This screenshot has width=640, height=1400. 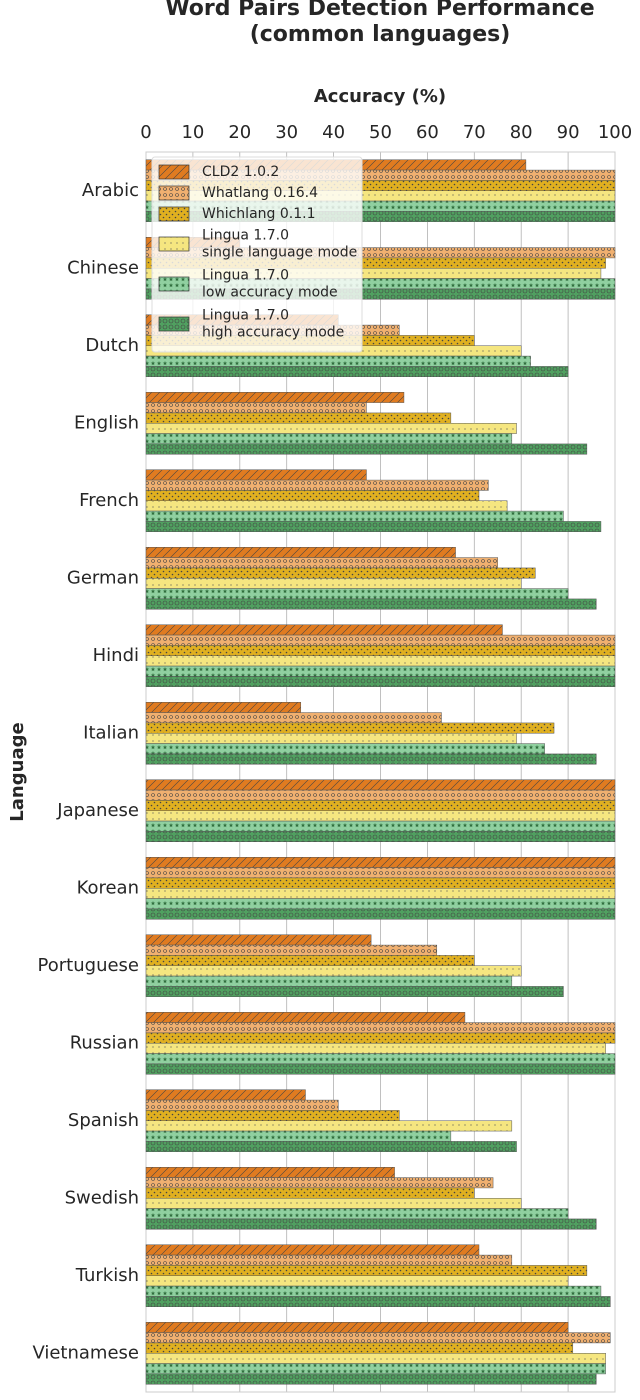 I want to click on y-axis-label: Language, so click(x=17, y=771).